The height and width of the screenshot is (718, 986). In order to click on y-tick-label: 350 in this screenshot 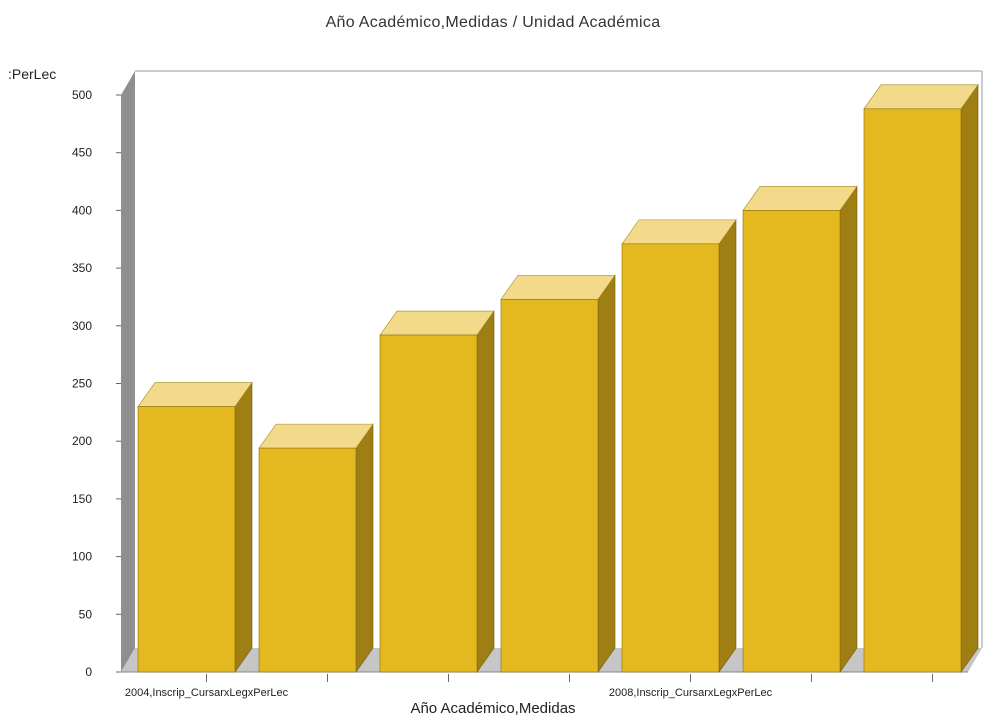, I will do `click(82, 268)`.